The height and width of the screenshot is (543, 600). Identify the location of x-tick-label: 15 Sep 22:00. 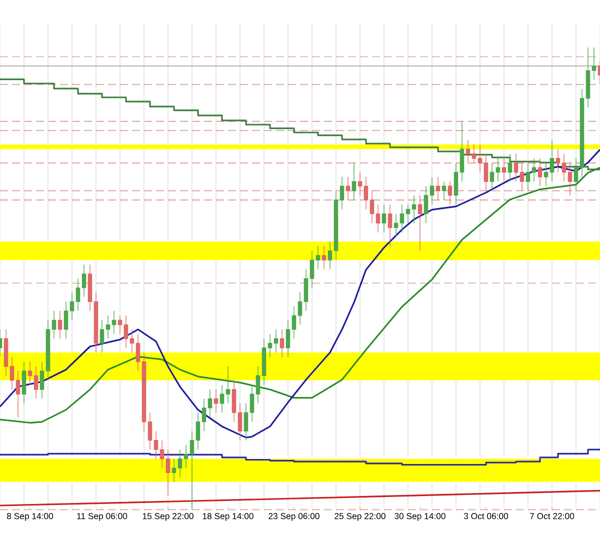
(168, 517).